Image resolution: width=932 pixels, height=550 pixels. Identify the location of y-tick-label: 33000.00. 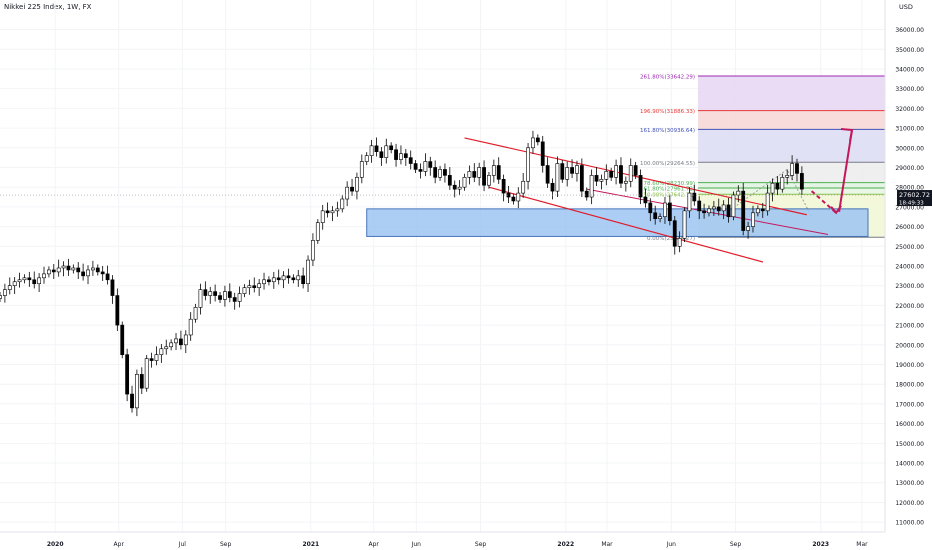
(909, 89).